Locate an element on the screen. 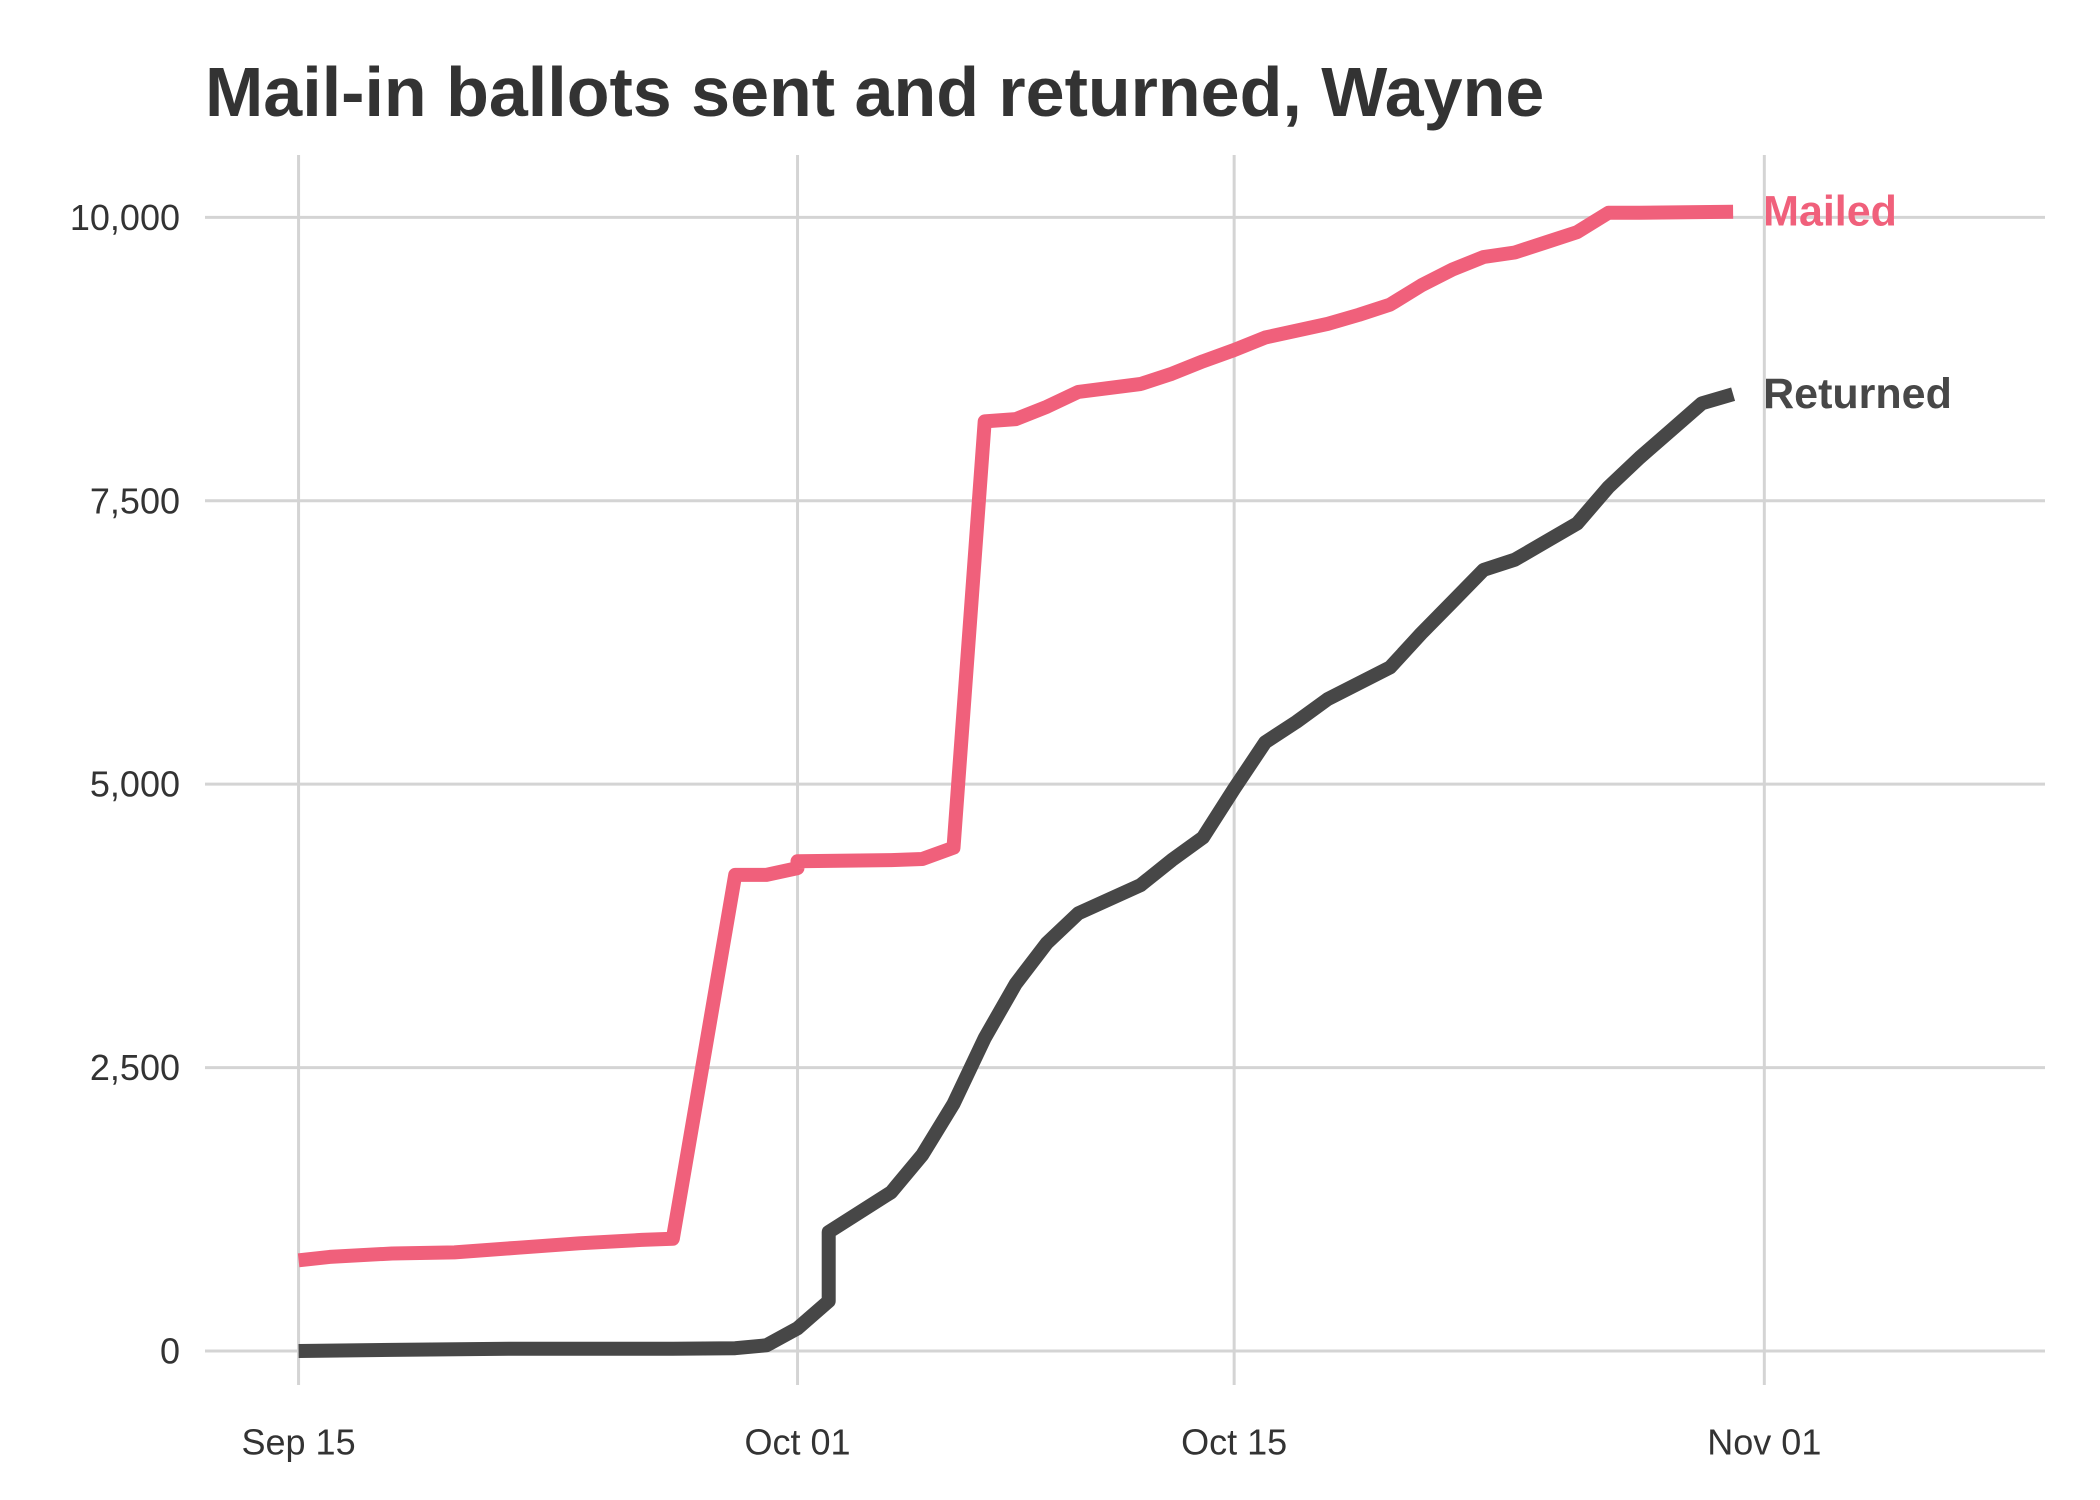  x-tick-label-3: Nov 01 is located at coordinates (1764, 1442).